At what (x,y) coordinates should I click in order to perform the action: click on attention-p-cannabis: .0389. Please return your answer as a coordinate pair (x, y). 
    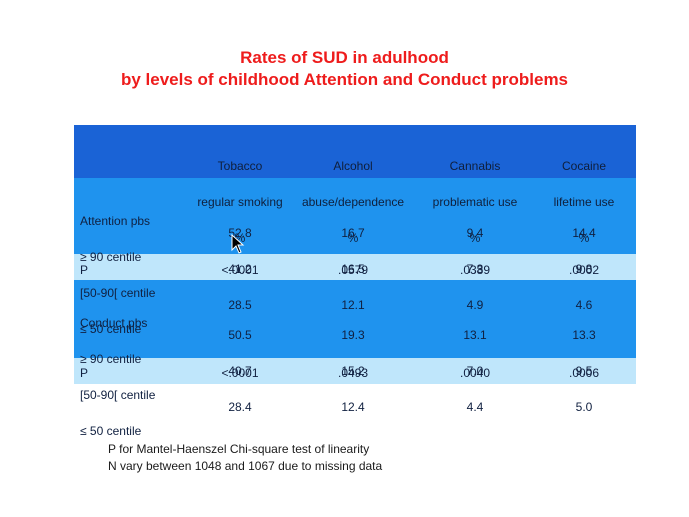
    Looking at the image, I should click on (475, 270).